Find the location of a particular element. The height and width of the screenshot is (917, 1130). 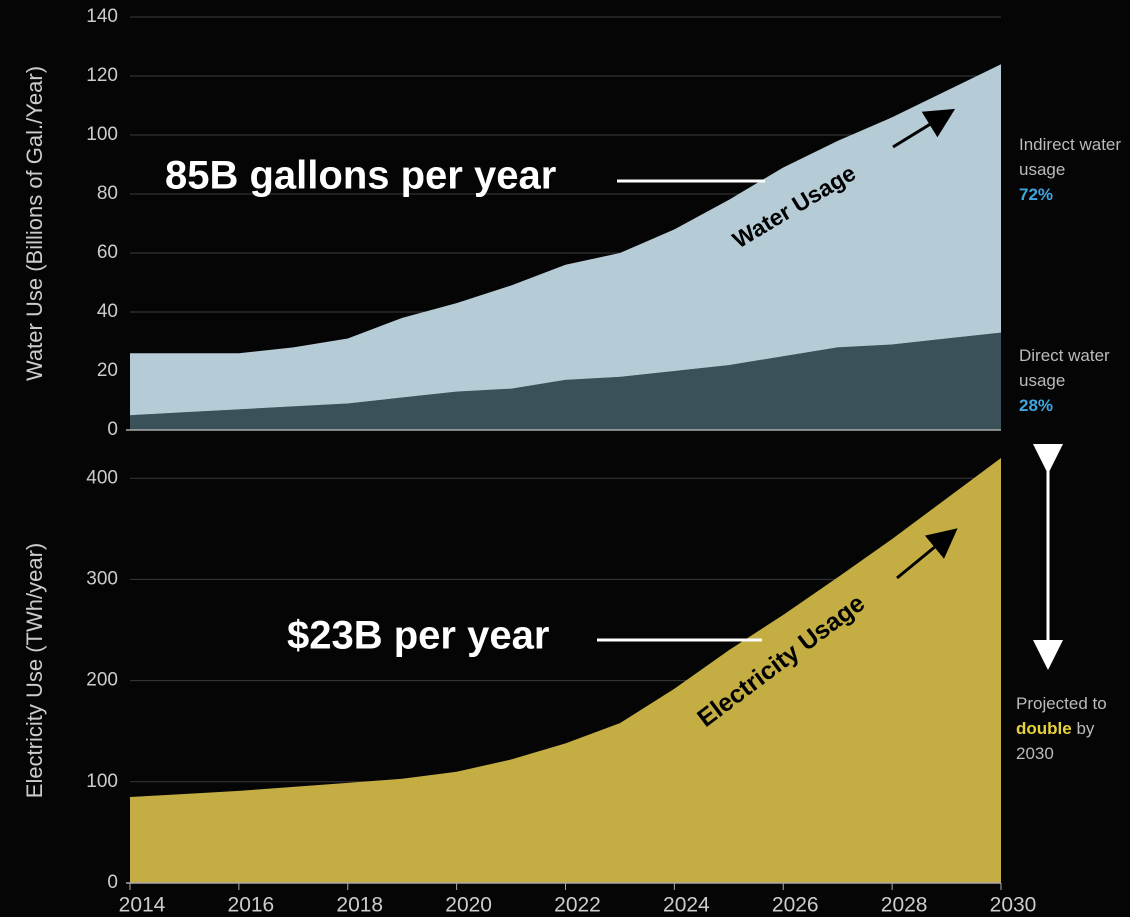

annotation: 85B gallons per year is located at coordinates (360, 176).